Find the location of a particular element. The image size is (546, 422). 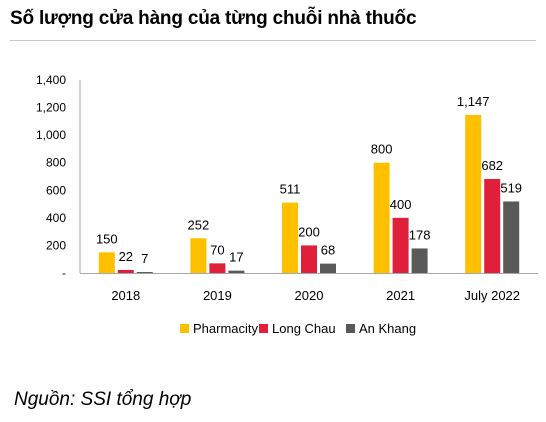

source-note: Nguồn: SSI tổng hợp is located at coordinates (103, 399).